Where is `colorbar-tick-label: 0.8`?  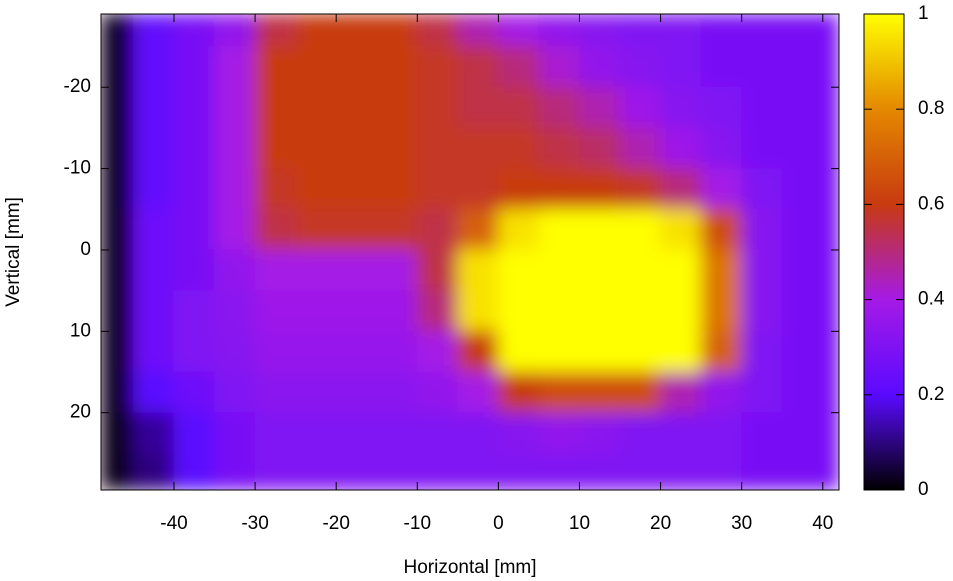 colorbar-tick-label: 0.8 is located at coordinates (931, 108).